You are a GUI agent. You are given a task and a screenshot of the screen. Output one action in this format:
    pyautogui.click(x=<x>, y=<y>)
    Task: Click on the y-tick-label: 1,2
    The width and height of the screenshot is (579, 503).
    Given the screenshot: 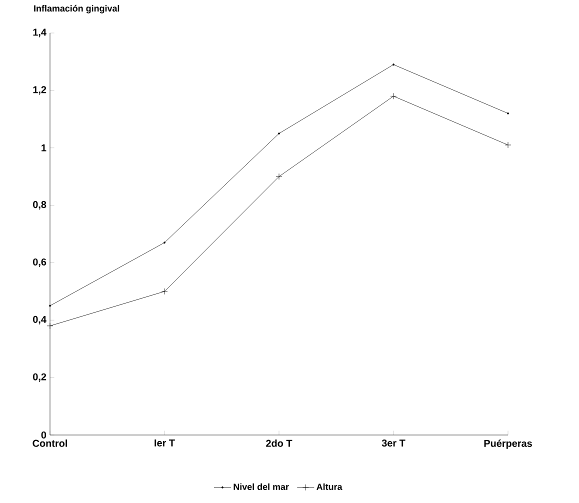 What is the action you would take?
    pyautogui.click(x=39, y=90)
    